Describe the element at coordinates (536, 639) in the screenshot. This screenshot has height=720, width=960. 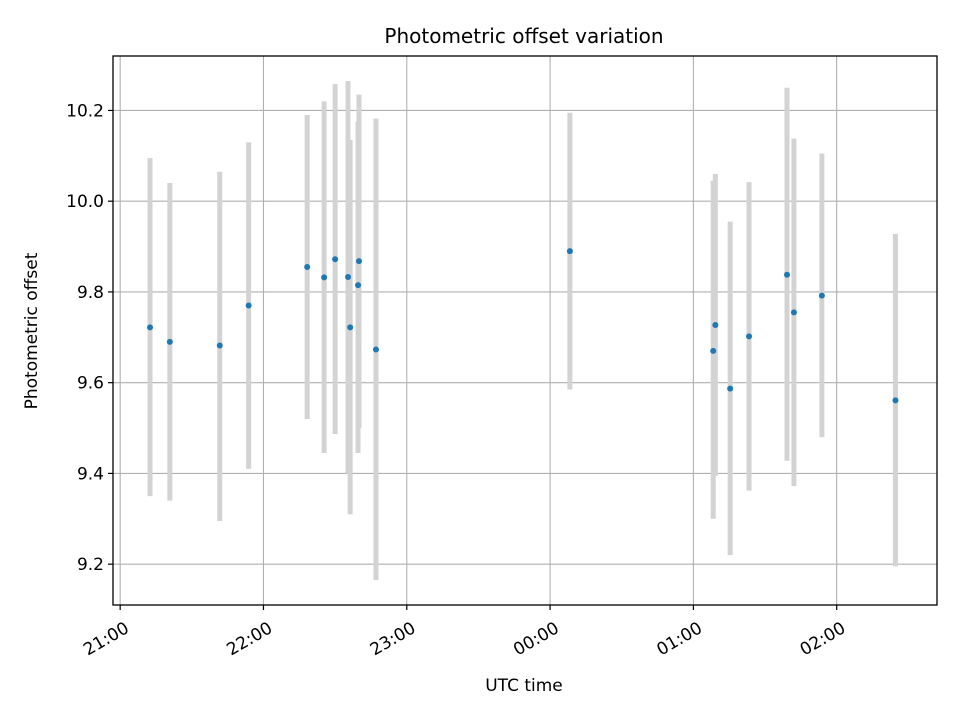
I see `x-tick-label: 00:00` at that location.